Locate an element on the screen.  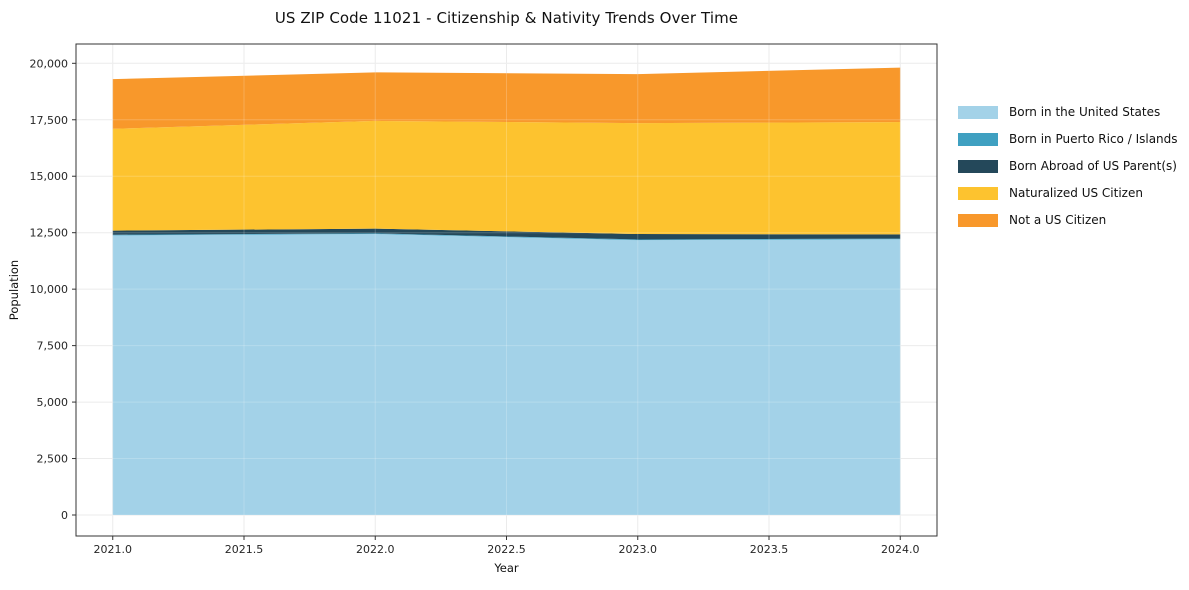
legend-item-born-in-the-united-states: Born in the United States is located at coordinates (1068, 112).